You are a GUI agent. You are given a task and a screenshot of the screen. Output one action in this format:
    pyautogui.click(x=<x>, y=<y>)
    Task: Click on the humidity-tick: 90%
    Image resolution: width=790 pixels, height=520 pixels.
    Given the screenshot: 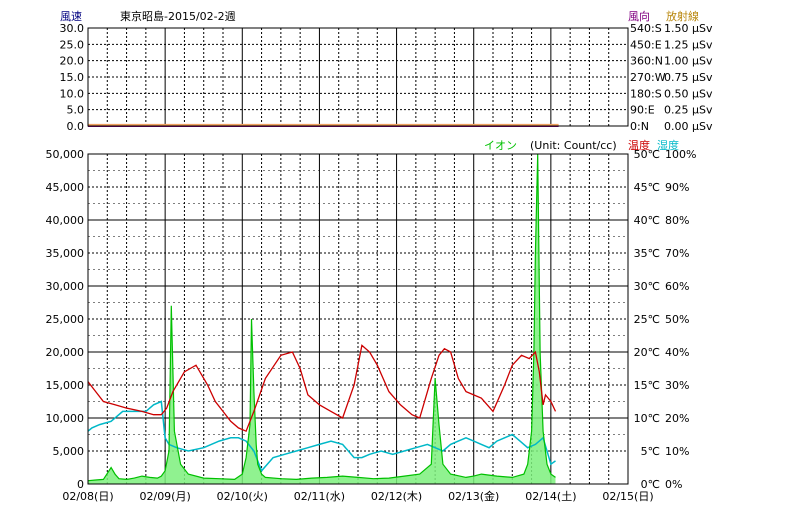 What is the action you would take?
    pyautogui.click(x=677, y=187)
    